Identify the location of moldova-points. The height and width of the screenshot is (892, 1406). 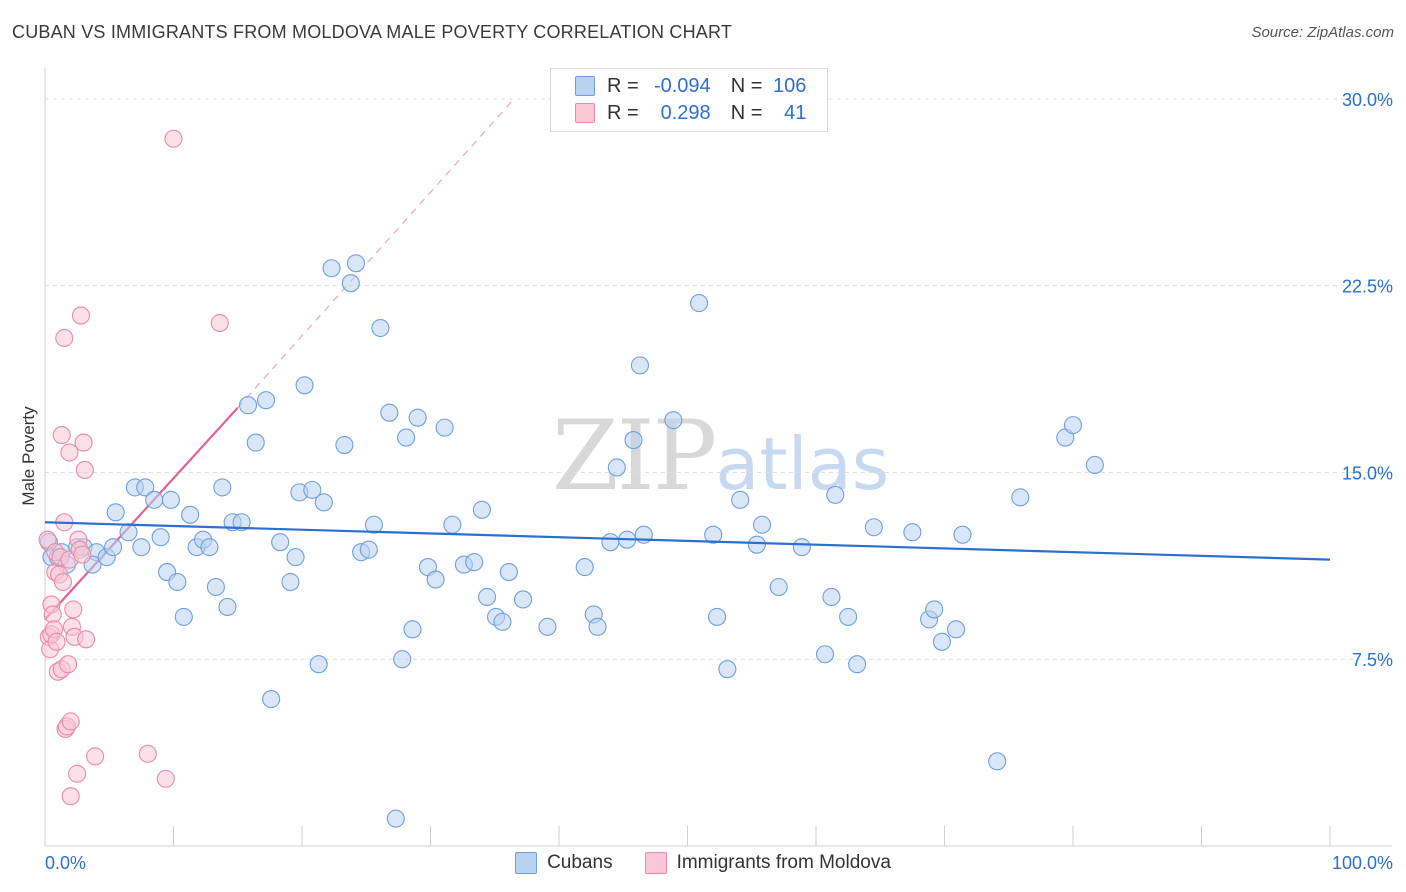
(133, 467).